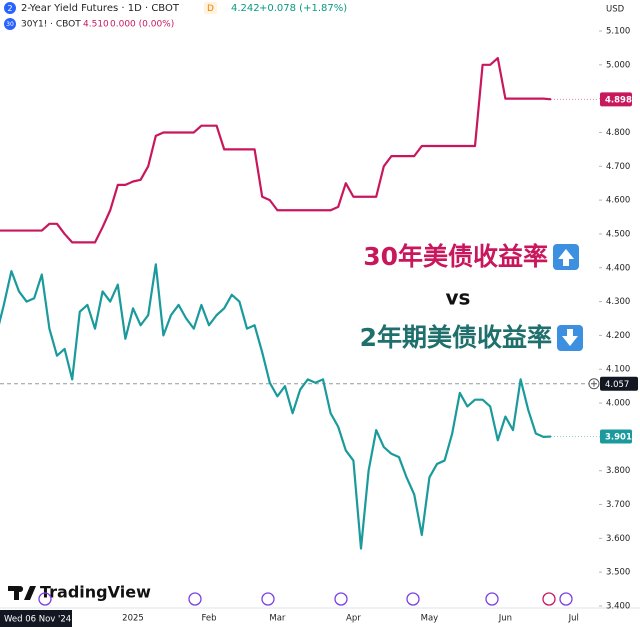 Image resolution: width=640 pixels, height=627 pixels. Describe the element at coordinates (618, 201) in the screenshot. I see `y-tick-label: 4.600` at that location.